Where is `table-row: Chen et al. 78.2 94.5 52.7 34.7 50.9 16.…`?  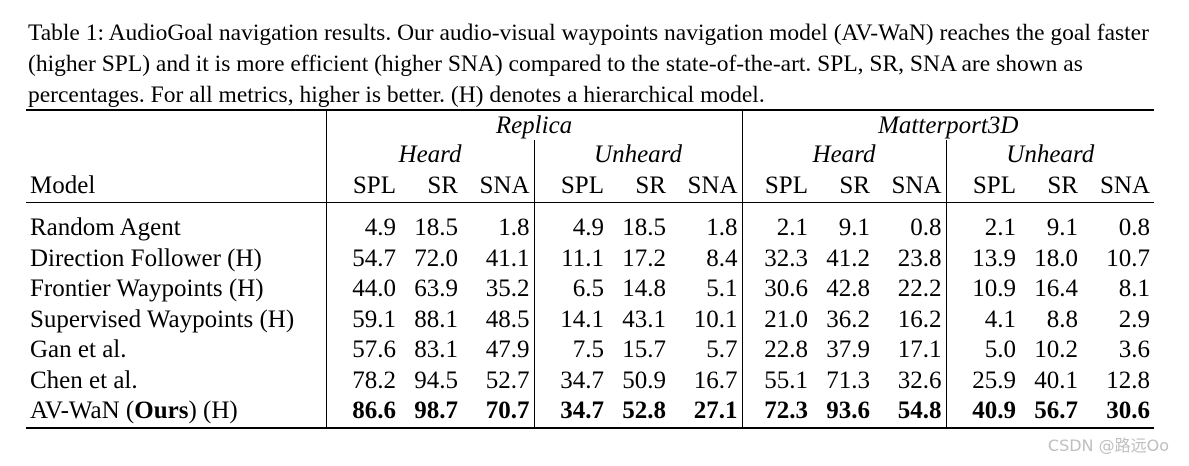 table-row: Chen et al. 78.2 94.5 52.7 34.7 50.9 16.… is located at coordinates (590, 380).